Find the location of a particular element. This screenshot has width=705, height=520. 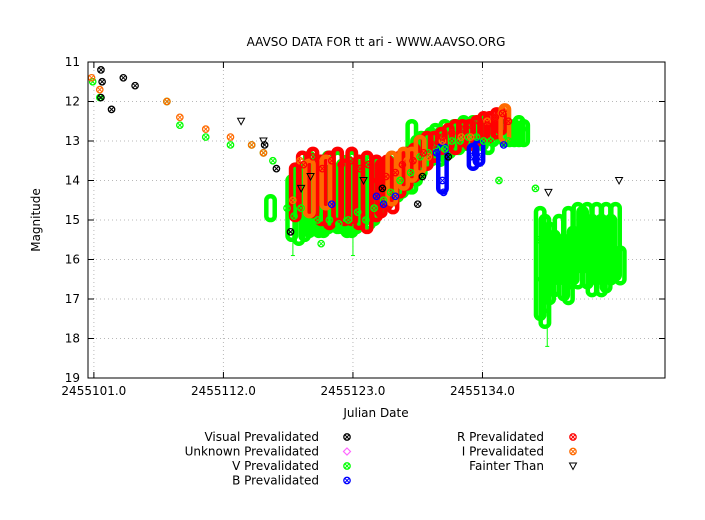

y-tick-label: 14 is located at coordinates (72, 181).